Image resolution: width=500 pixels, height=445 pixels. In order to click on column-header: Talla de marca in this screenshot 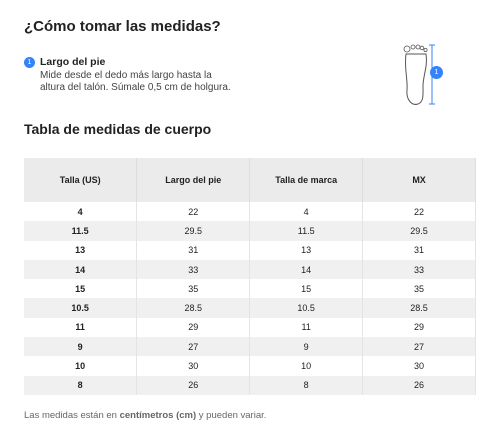, I will do `click(306, 180)`.